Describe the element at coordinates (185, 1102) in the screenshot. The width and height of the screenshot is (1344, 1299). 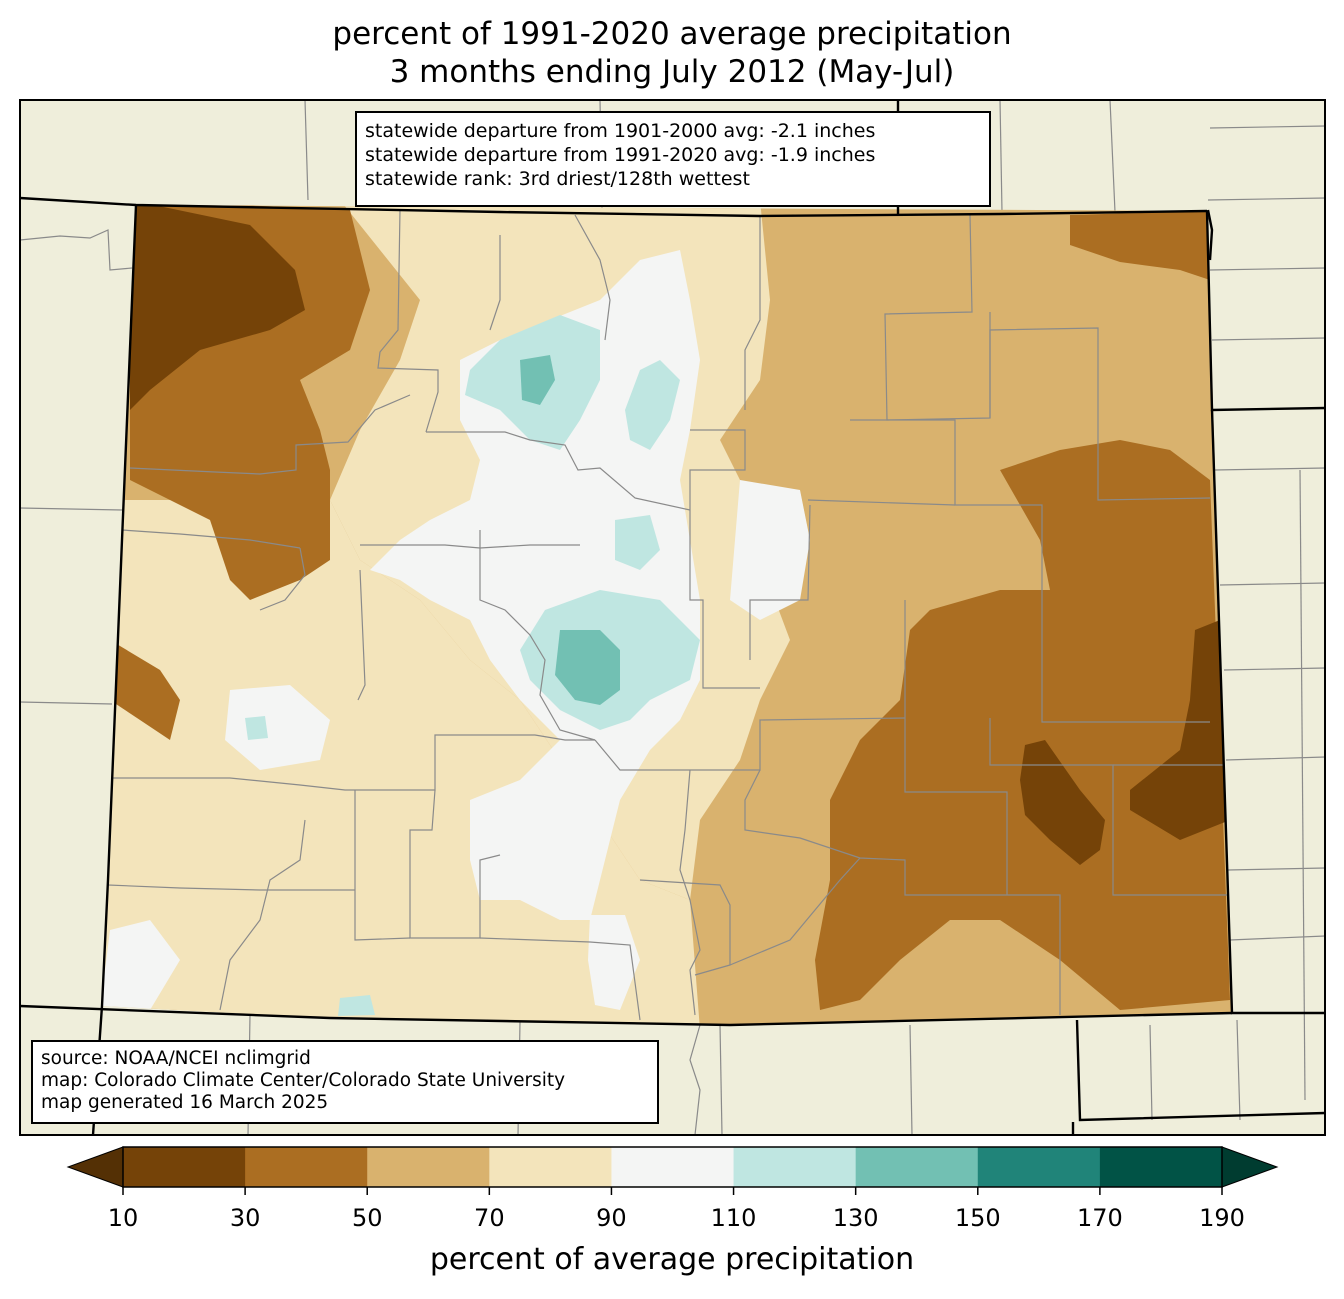
I see `source-line-3: map generated 16 March 2025` at that location.